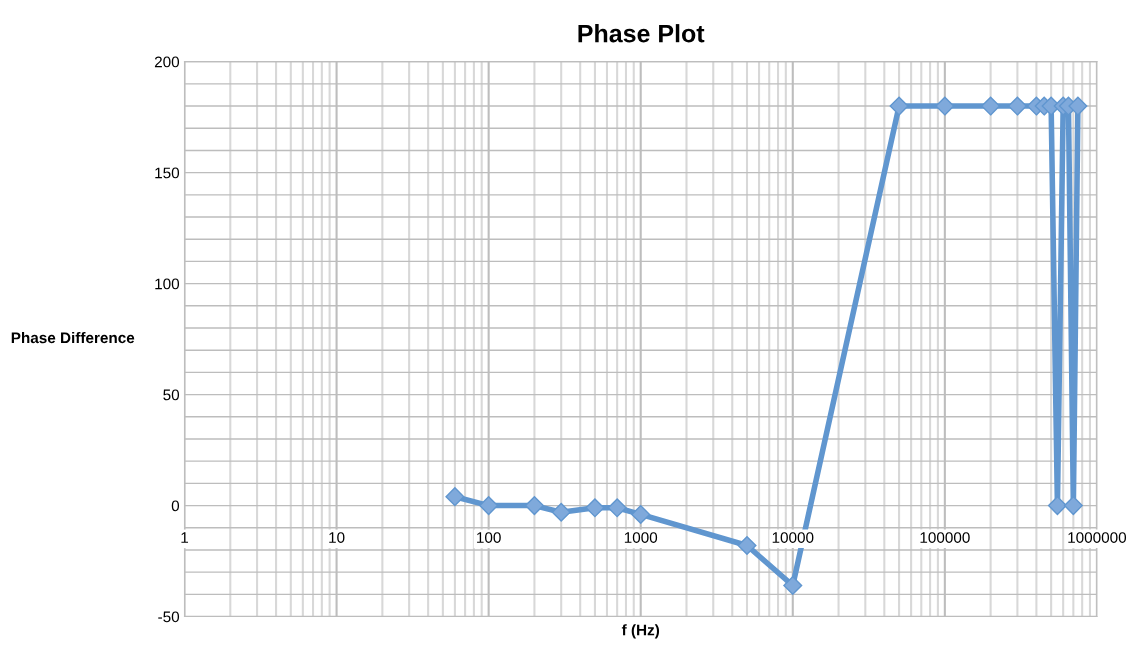  I want to click on x-axis-title: f (Hz), so click(640, 631).